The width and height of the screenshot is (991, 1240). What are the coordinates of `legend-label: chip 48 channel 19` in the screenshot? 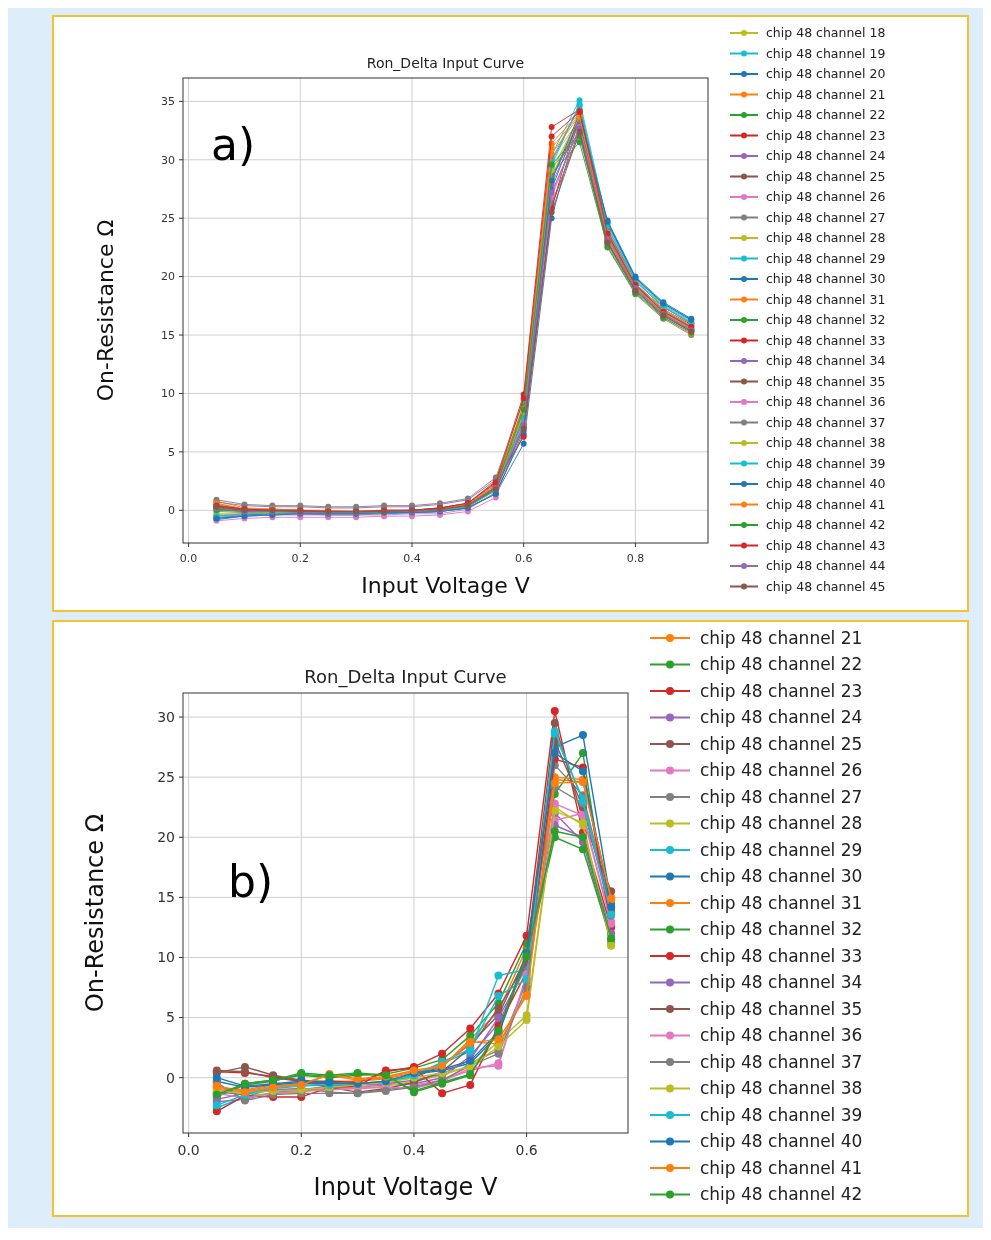 It's located at (826, 53).